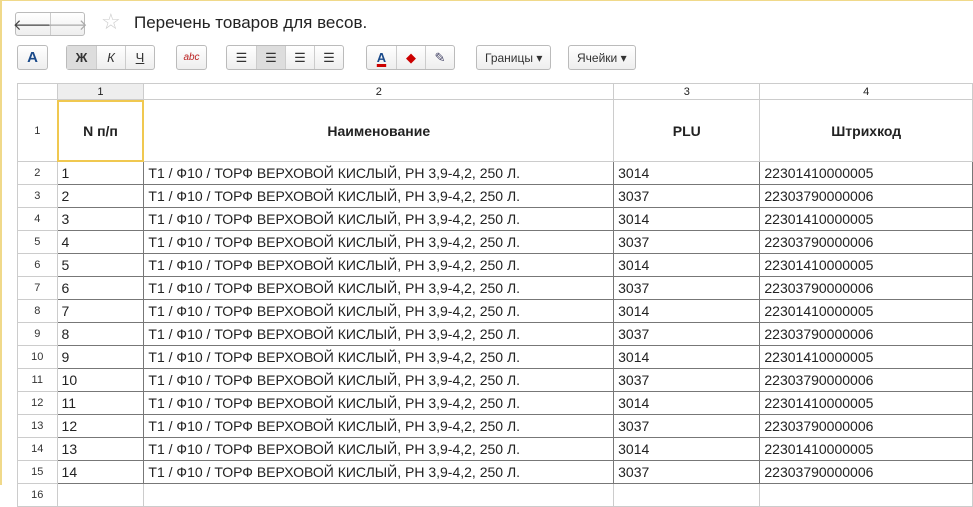 This screenshot has height=507, width=973. What do you see at coordinates (379, 130) in the screenshot?
I see `header-cell-name: Наименование` at bounding box center [379, 130].